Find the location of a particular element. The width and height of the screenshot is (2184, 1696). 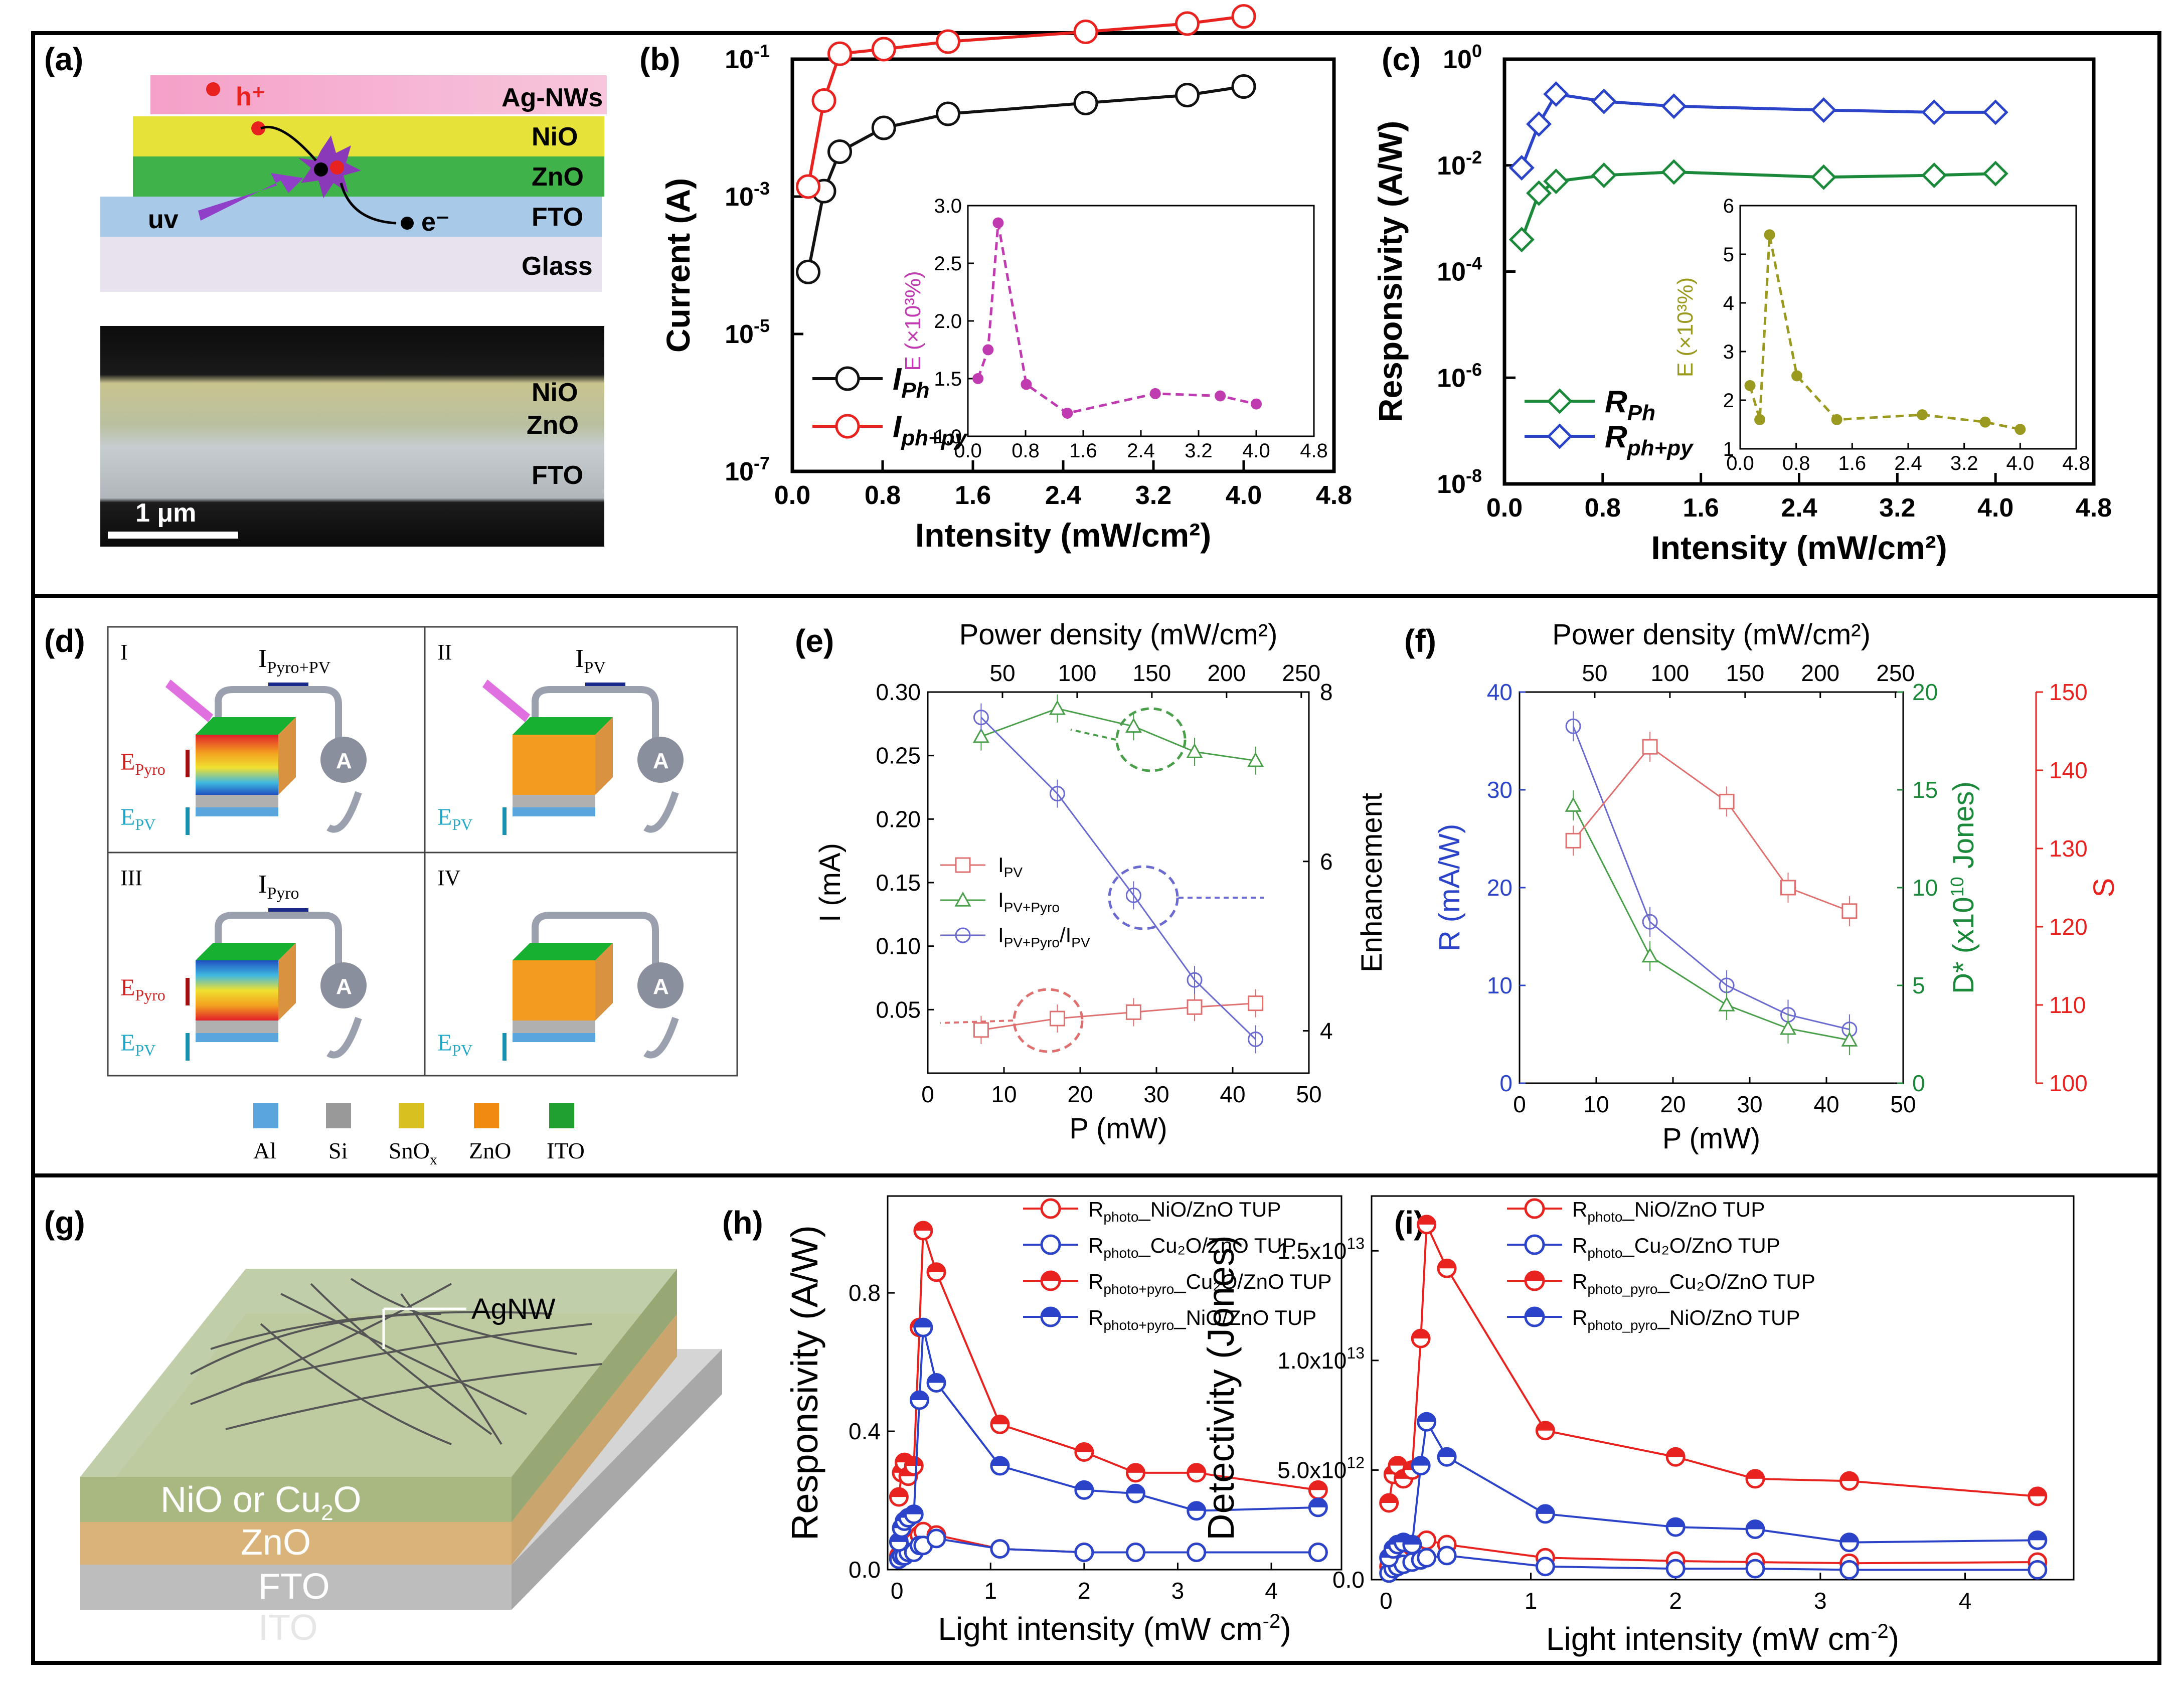

y-axis-label: I (mA) is located at coordinates (830, 882).